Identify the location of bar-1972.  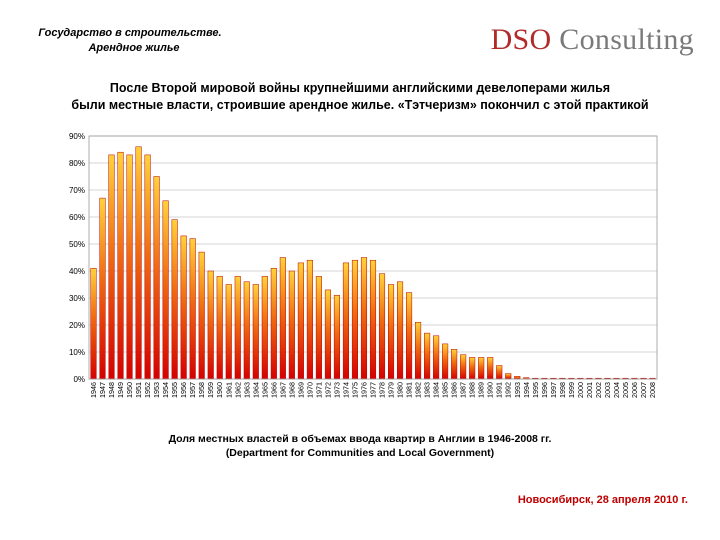
(327, 334).